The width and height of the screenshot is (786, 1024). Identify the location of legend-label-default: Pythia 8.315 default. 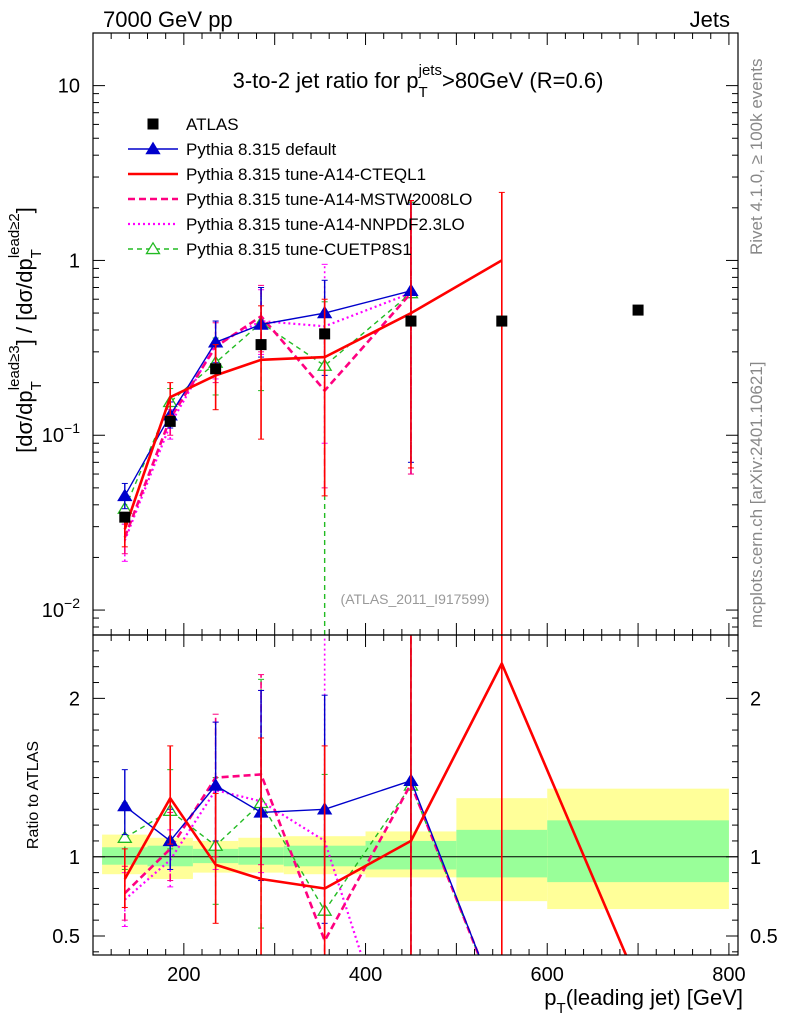
(261, 149).